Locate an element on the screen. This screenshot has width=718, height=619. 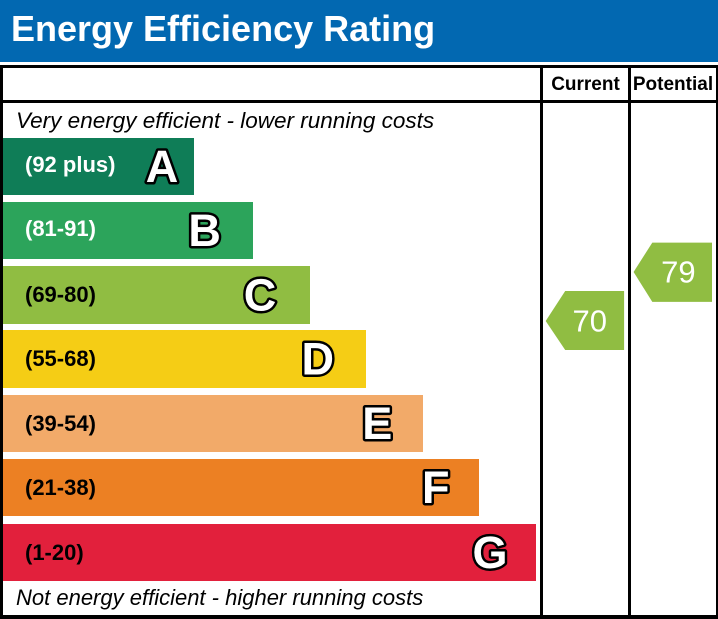
svg-text: 79 is located at coordinates (678, 271).